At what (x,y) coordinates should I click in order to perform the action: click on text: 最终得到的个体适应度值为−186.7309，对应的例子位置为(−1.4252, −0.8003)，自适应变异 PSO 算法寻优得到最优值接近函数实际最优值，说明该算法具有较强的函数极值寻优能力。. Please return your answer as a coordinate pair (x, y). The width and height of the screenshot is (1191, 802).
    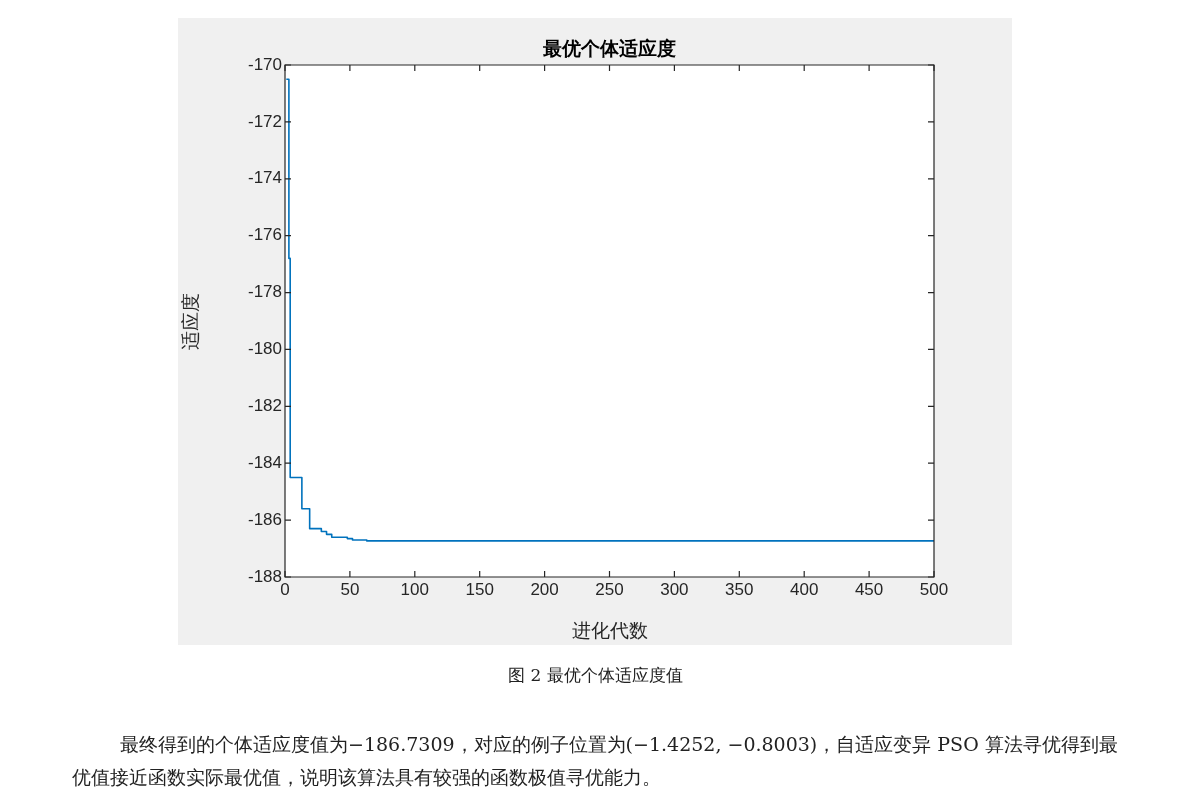
    Looking at the image, I should click on (595, 761).